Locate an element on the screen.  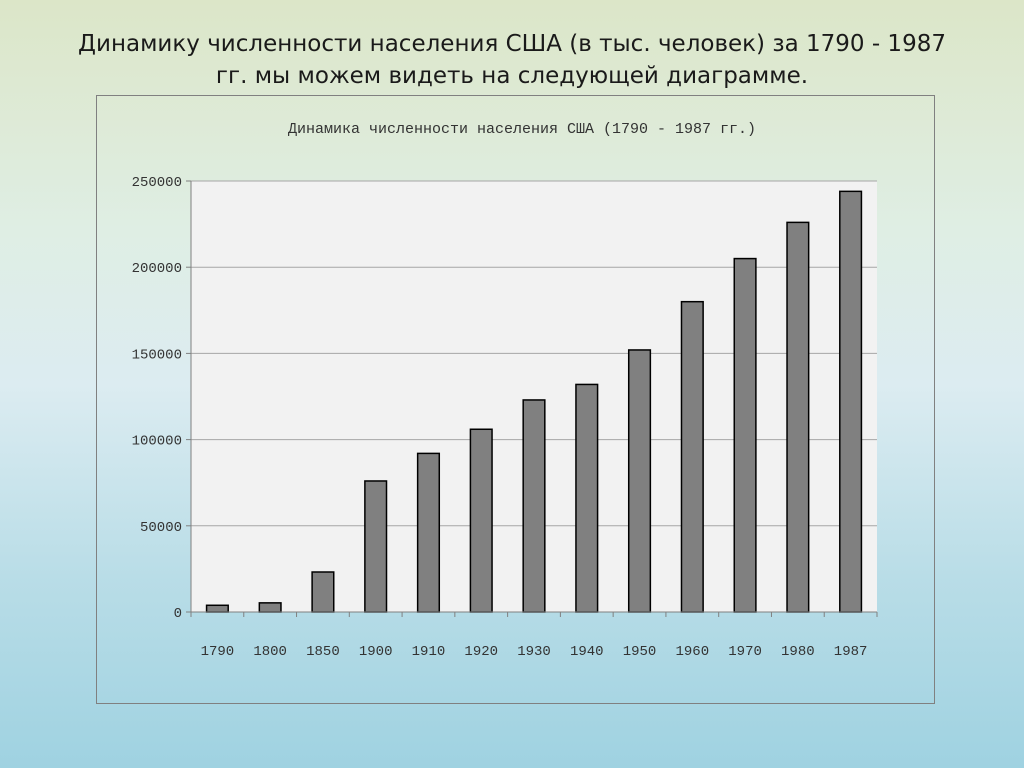
y-tick-label: 0 is located at coordinates (178, 614).